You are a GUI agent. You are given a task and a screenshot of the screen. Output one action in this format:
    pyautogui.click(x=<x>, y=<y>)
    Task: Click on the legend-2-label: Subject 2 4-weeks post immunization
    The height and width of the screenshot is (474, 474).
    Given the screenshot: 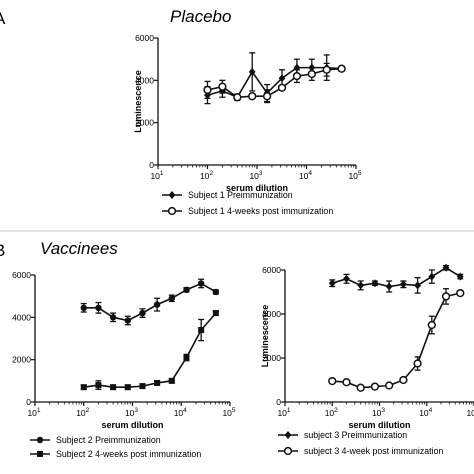 What is the action you would take?
    pyautogui.click(x=128, y=454)
    